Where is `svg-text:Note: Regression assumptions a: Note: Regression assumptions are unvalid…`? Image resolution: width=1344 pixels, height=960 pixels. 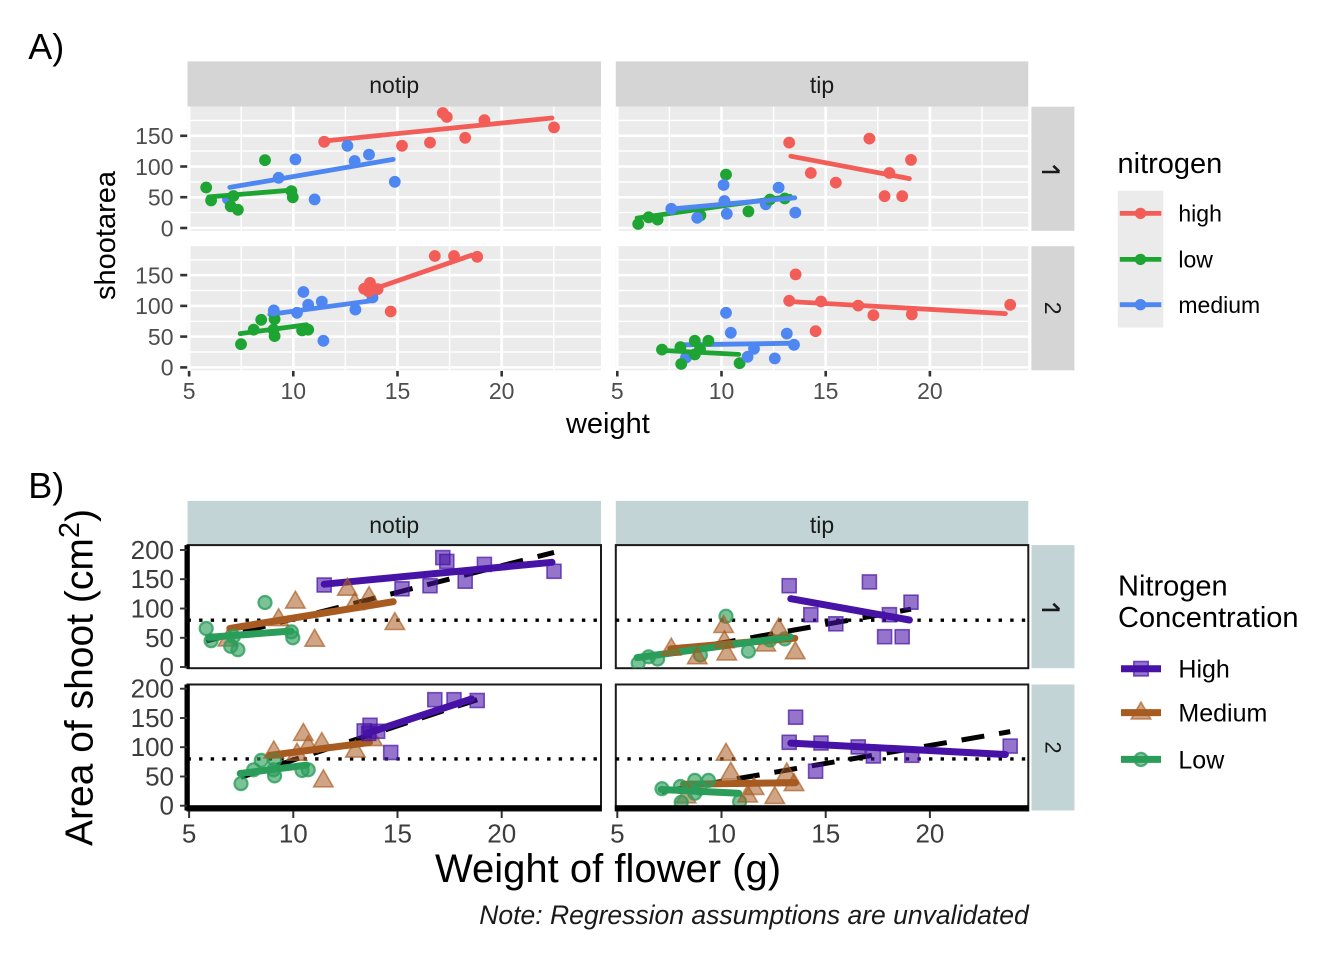
svg-text:Note: Regression assumptions a: Note: Regression assumptions are unvalid… is located at coordinates (754, 915).